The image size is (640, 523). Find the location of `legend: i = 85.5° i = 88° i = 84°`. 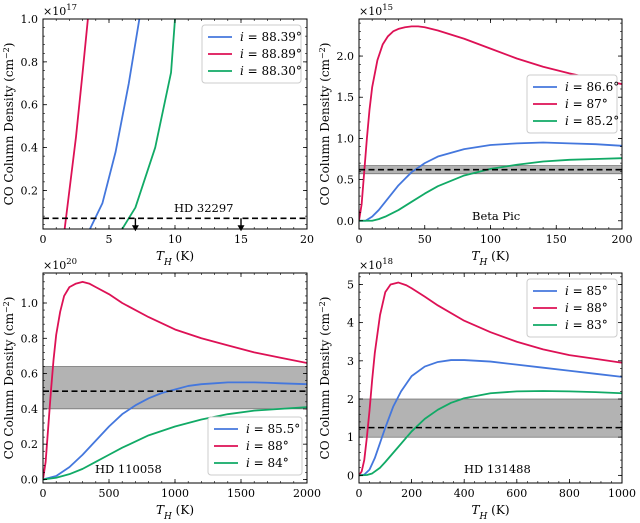

legend: i = 85.5° i = 88° i = 84° is located at coordinates (255, 446).